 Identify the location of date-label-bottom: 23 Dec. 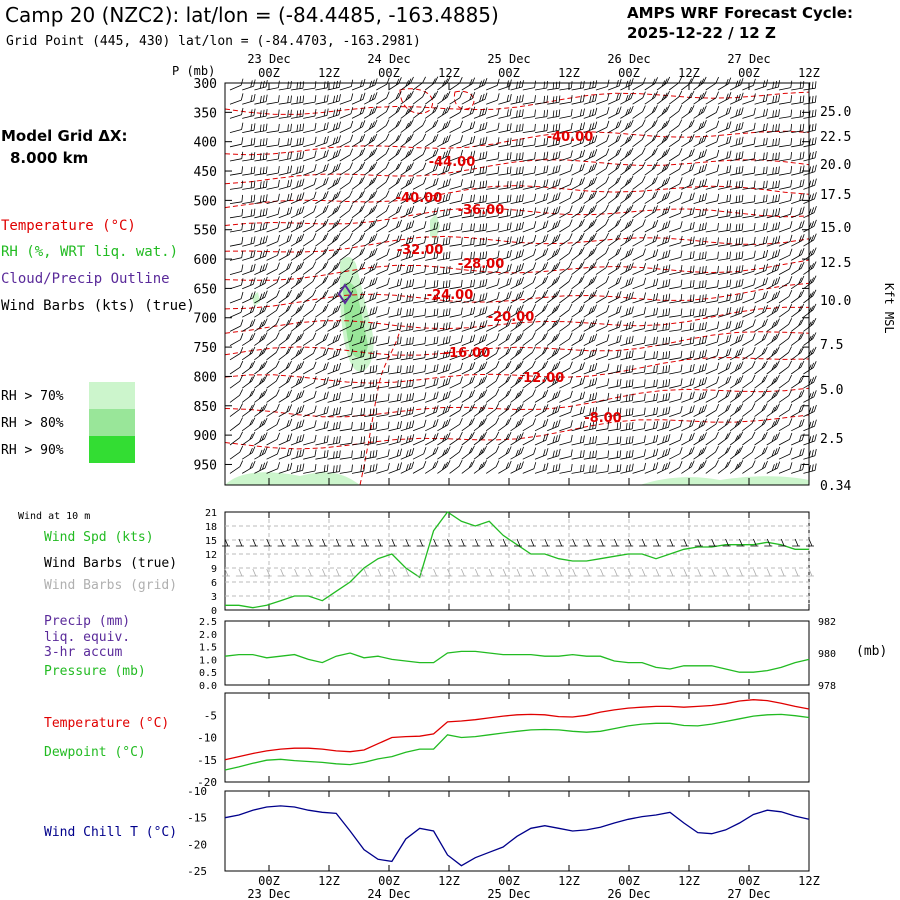
(268, 893).